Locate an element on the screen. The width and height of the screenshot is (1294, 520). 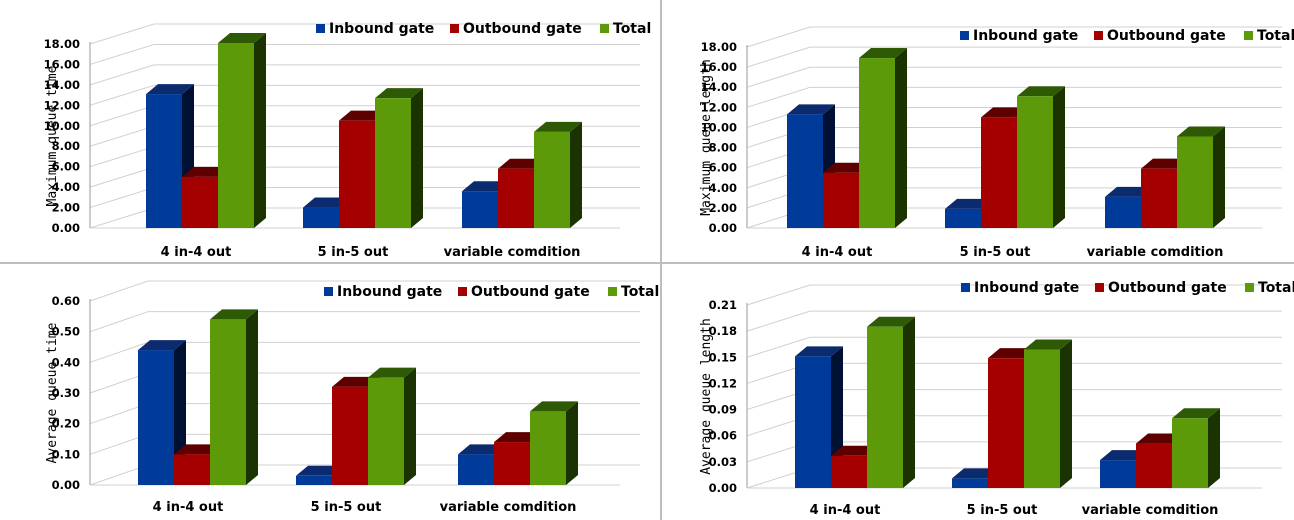
y-tick-label: 4.00 is located at coordinates (723, 188).